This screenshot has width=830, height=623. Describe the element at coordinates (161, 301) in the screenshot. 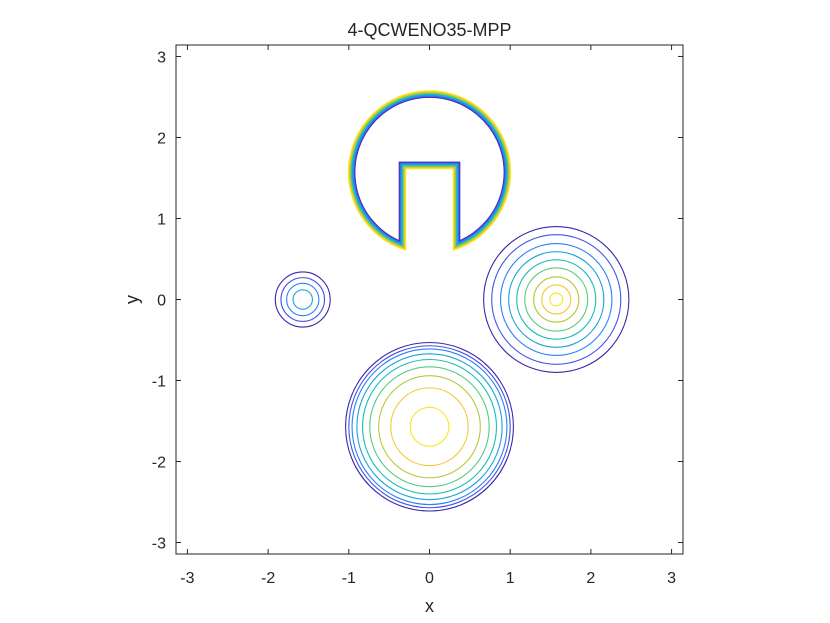

I see `y-tick-label: 0` at that location.